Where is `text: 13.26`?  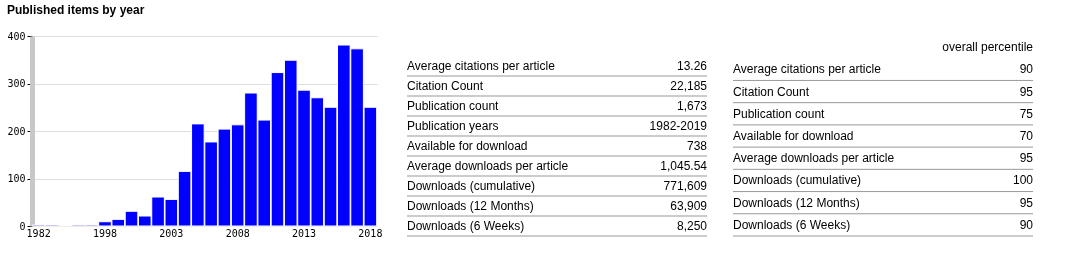
text: 13.26 is located at coordinates (691, 66).